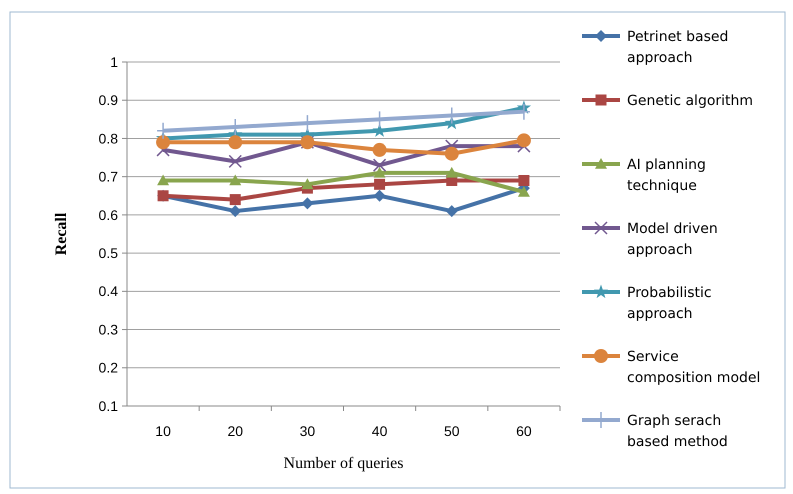  What do you see at coordinates (108, 368) in the screenshot?
I see `y-tick-label: 0.2` at bounding box center [108, 368].